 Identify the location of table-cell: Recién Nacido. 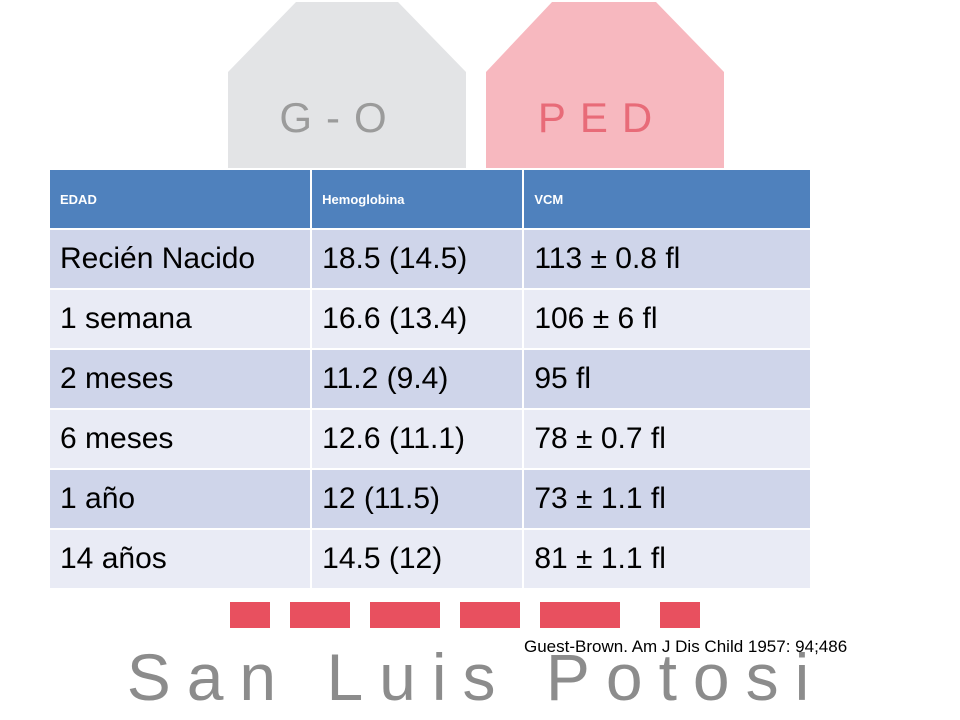
(180, 259).